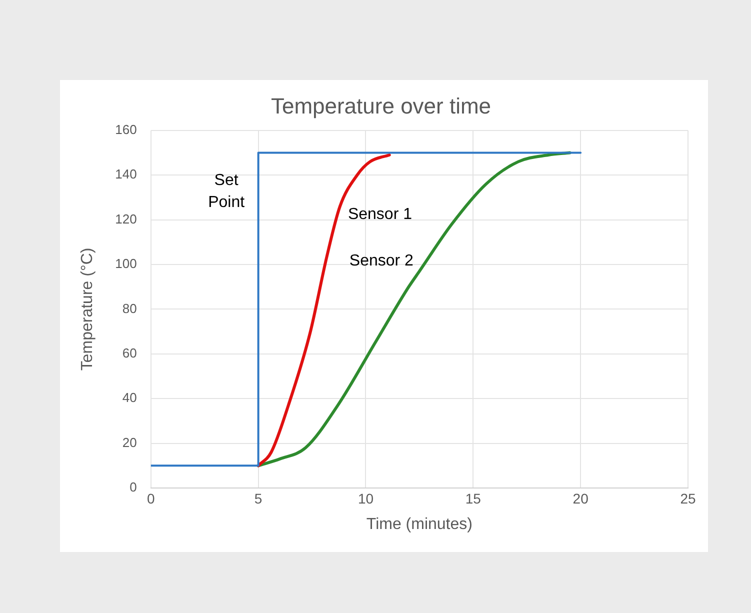 This screenshot has height=613, width=751. Describe the element at coordinates (126, 174) in the screenshot. I see `y-tick-label: 140` at that location.